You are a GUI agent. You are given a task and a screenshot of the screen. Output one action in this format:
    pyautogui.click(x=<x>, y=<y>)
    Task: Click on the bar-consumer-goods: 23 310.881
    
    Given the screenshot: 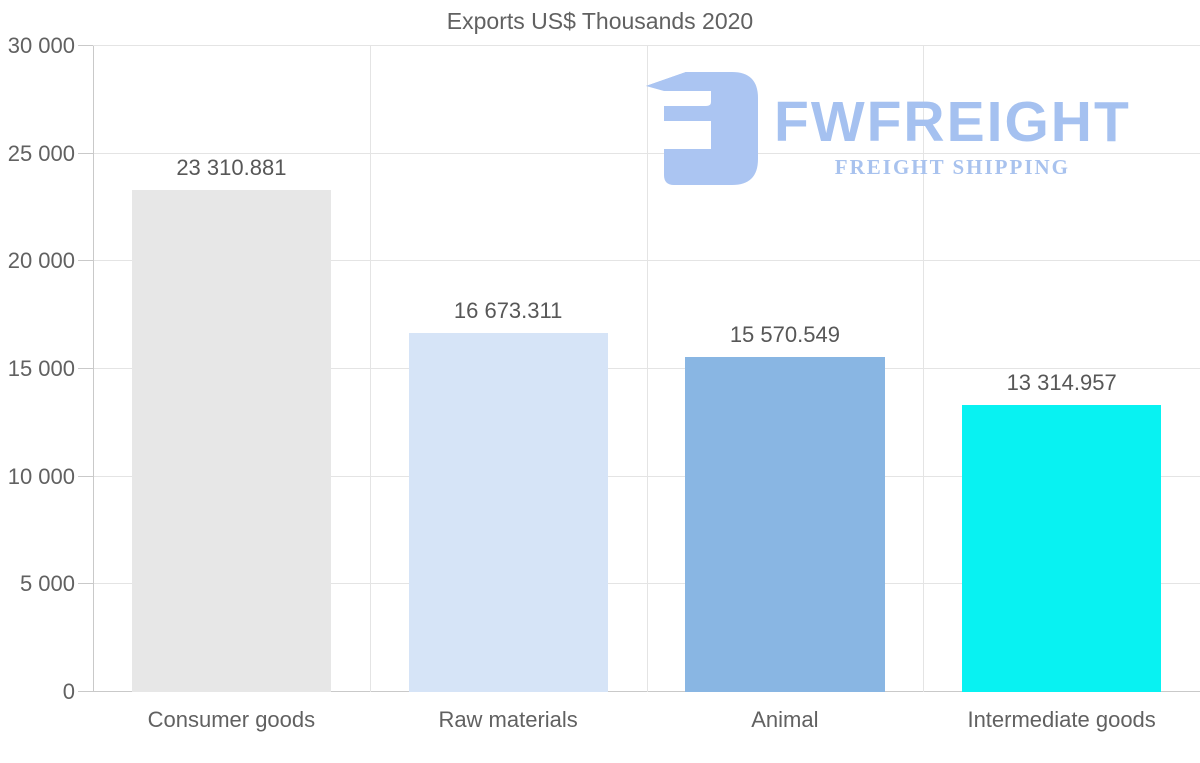 What is the action you would take?
    pyautogui.click(x=231, y=423)
    